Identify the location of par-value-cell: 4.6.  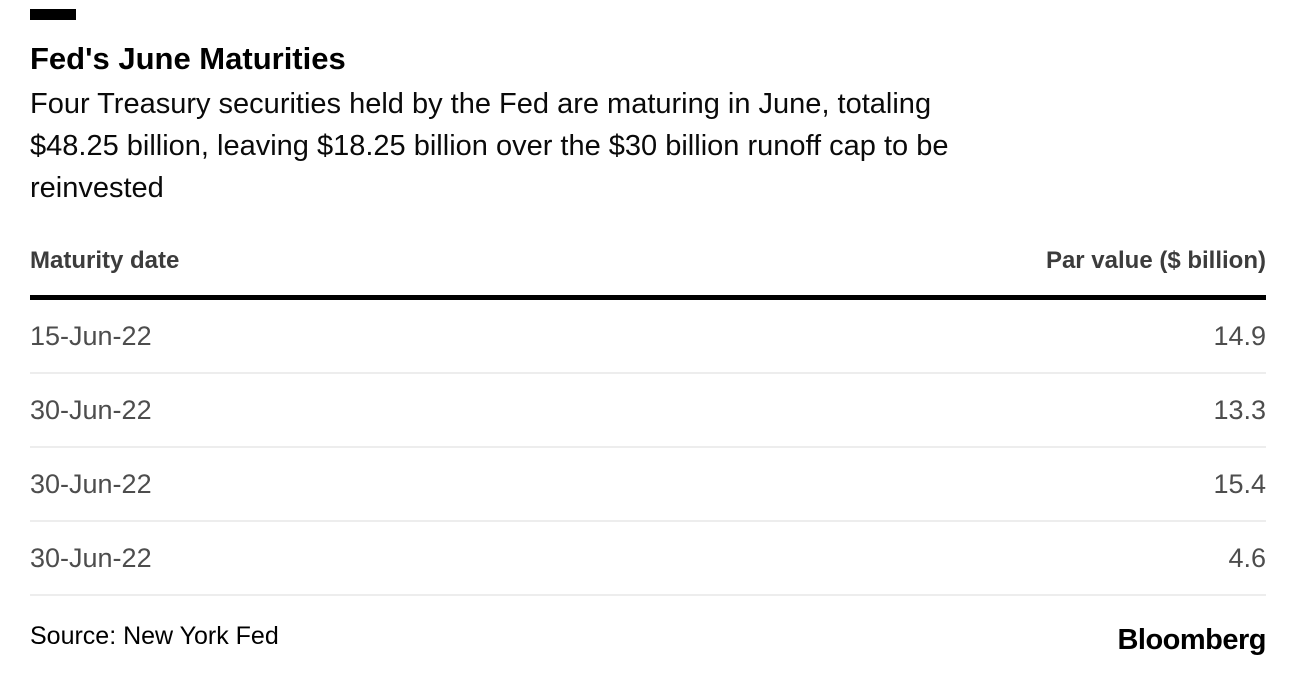
(1247, 557).